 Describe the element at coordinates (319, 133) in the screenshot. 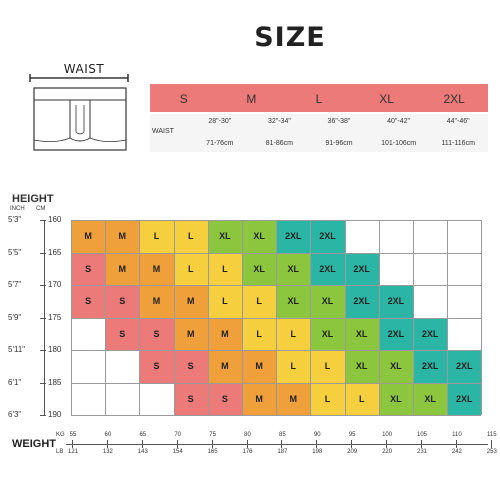

I see `waist-table` at that location.